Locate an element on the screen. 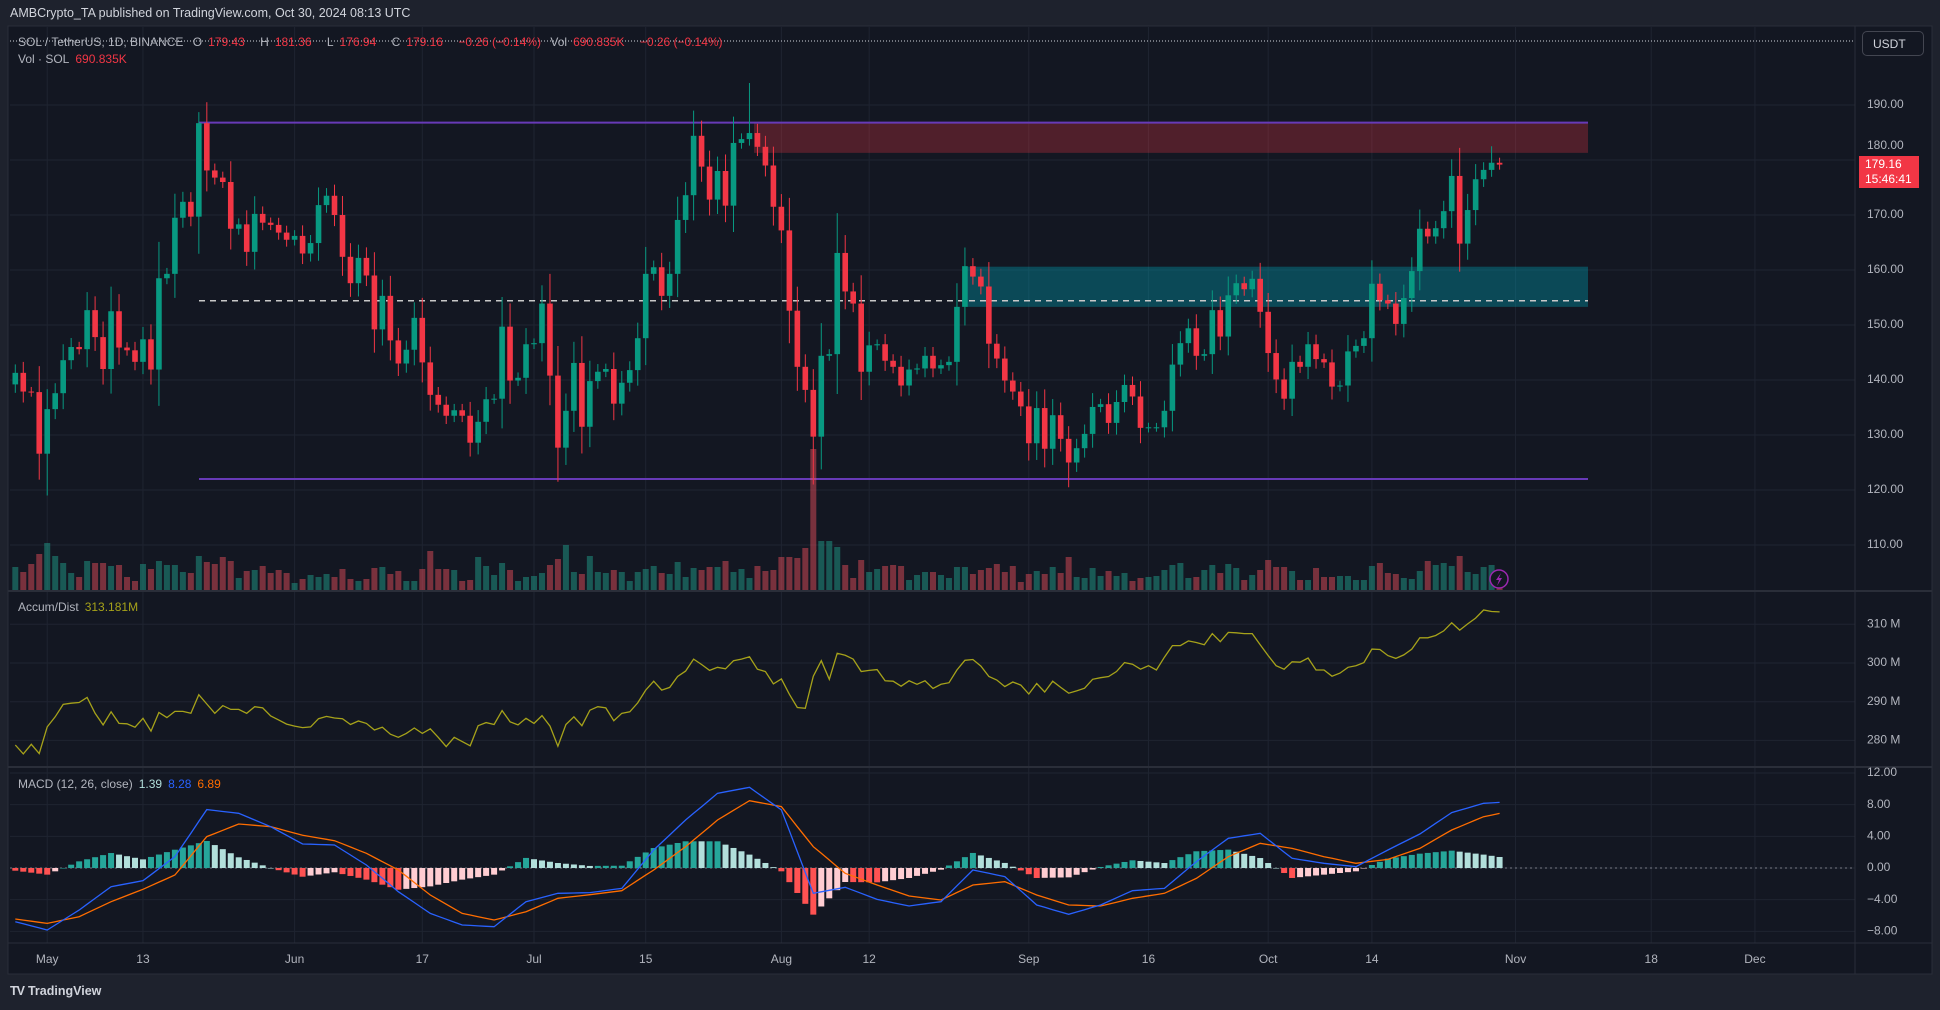 The width and height of the screenshot is (1940, 1010). brand-name: TradingView is located at coordinates (64, 991).